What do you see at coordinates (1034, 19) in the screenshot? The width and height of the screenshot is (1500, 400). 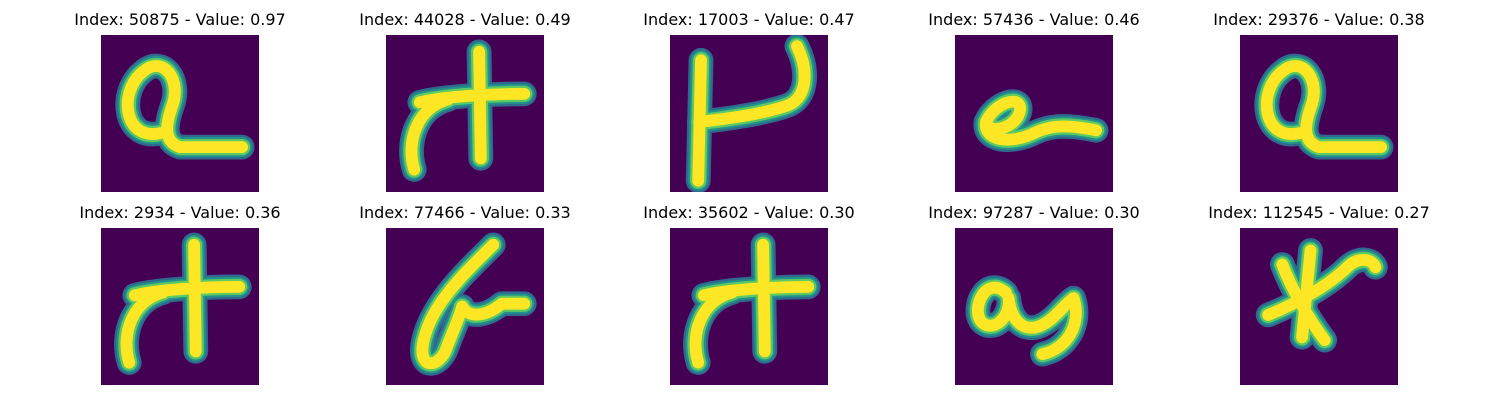 I see `panel-title: Index: 57436 - Value: 0.46` at bounding box center [1034, 19].